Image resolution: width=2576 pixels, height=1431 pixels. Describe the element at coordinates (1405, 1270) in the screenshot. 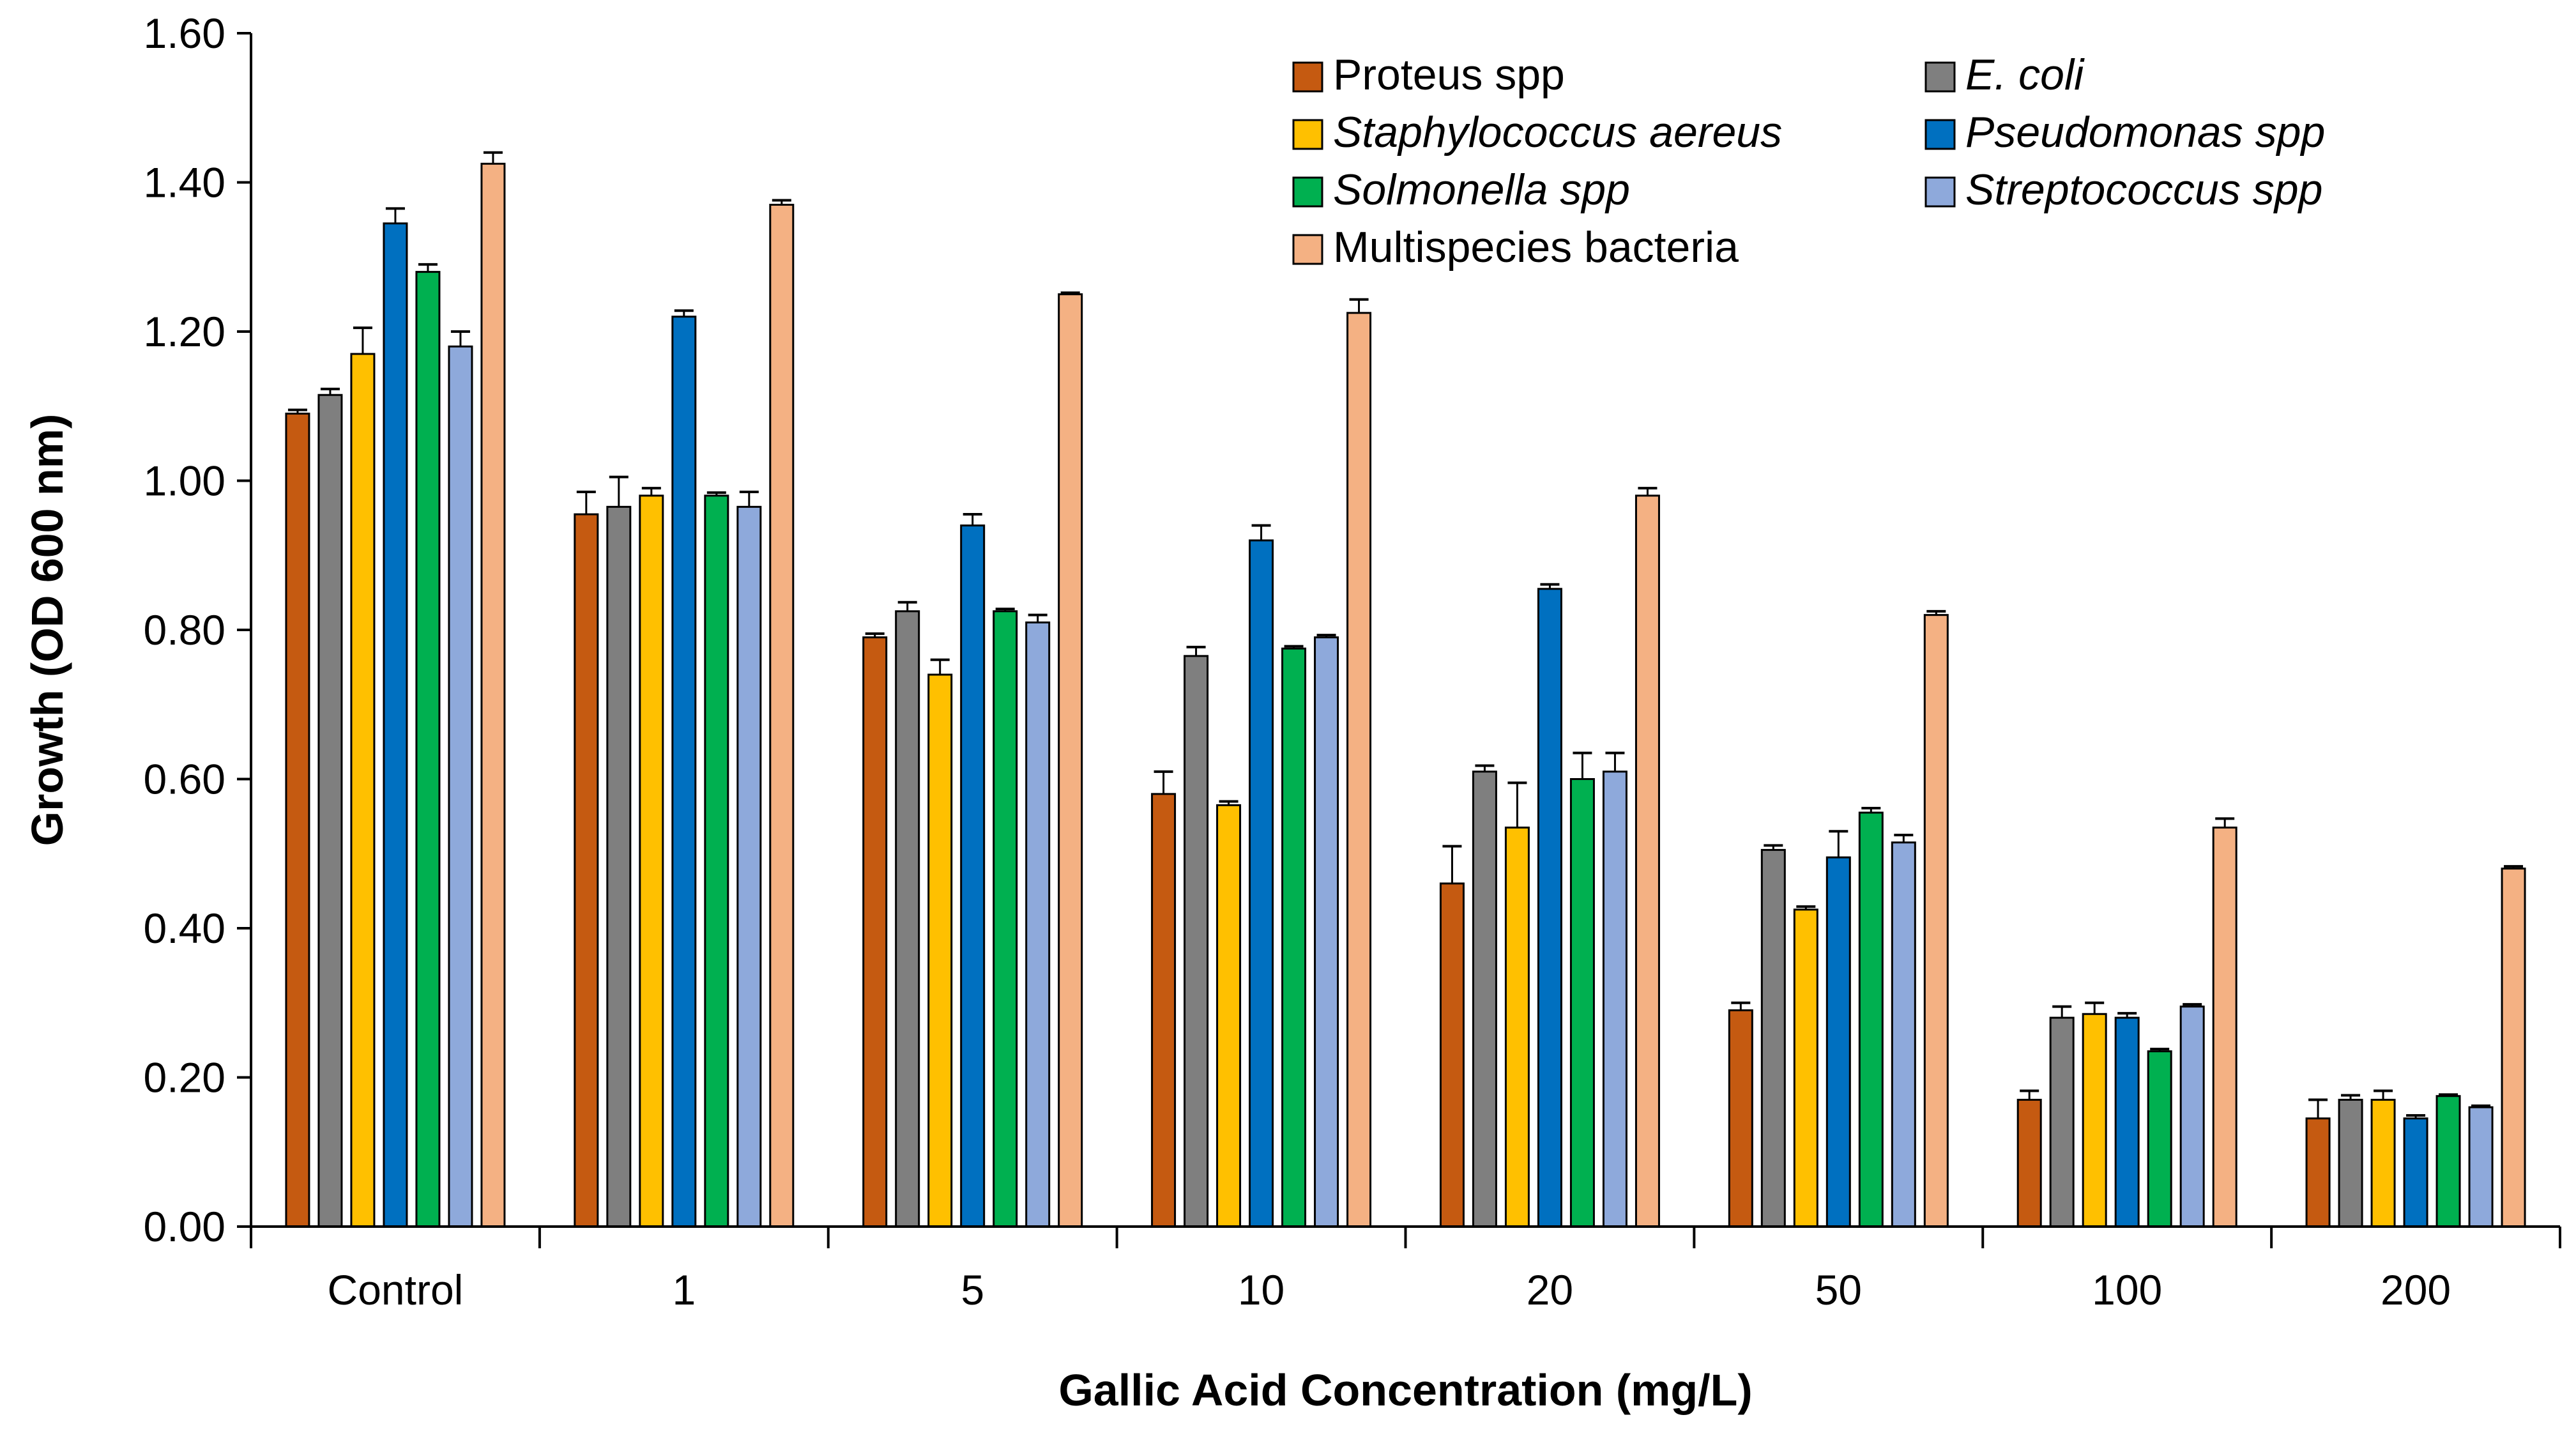

I see `x-axis-ticks: Control 1 5 10 20 50 100 200` at that location.